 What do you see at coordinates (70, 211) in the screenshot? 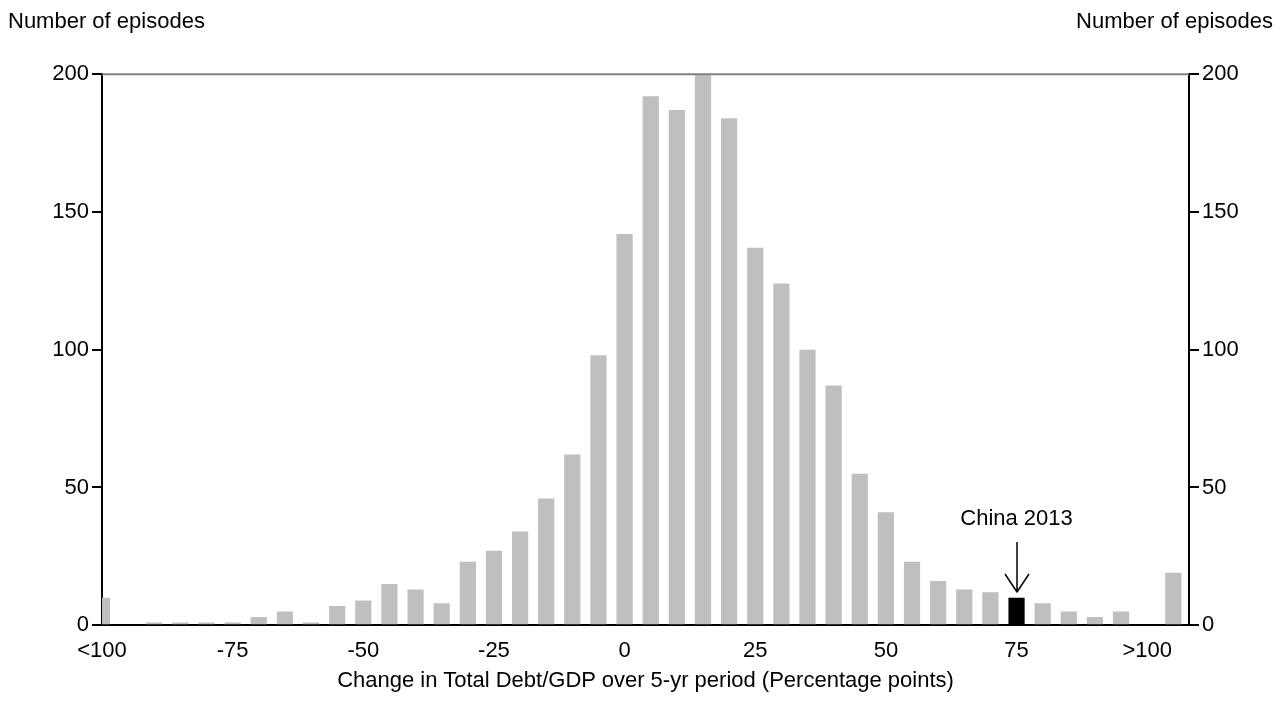
I see `y-tick-label: 150` at bounding box center [70, 211].